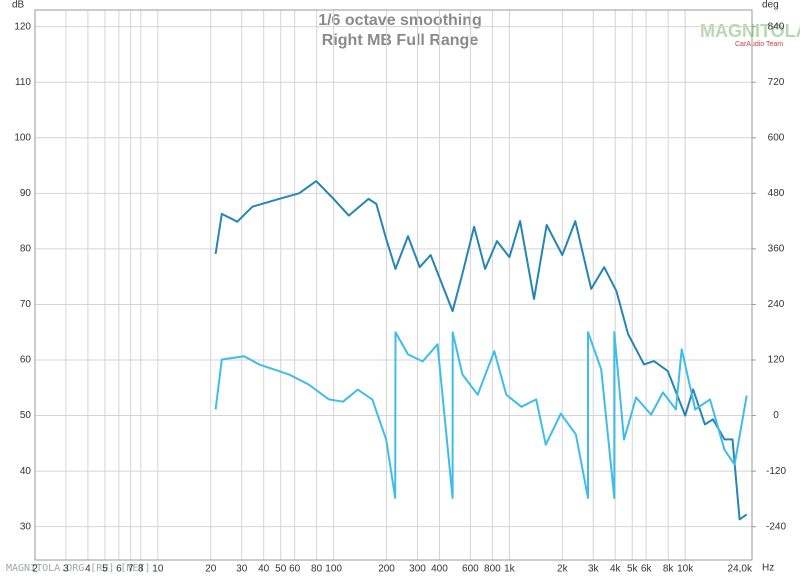 This screenshot has width=800, height=576. What do you see at coordinates (776, 526) in the screenshot?
I see `y2-tick-label: -240` at bounding box center [776, 526].